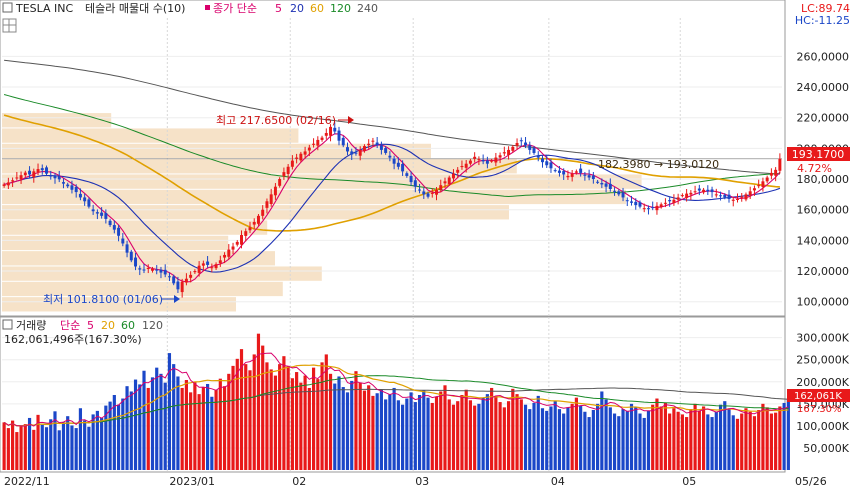  What do you see at coordinates (108, 325) in the screenshot?
I see `volume-ma-20: 20` at bounding box center [108, 325].